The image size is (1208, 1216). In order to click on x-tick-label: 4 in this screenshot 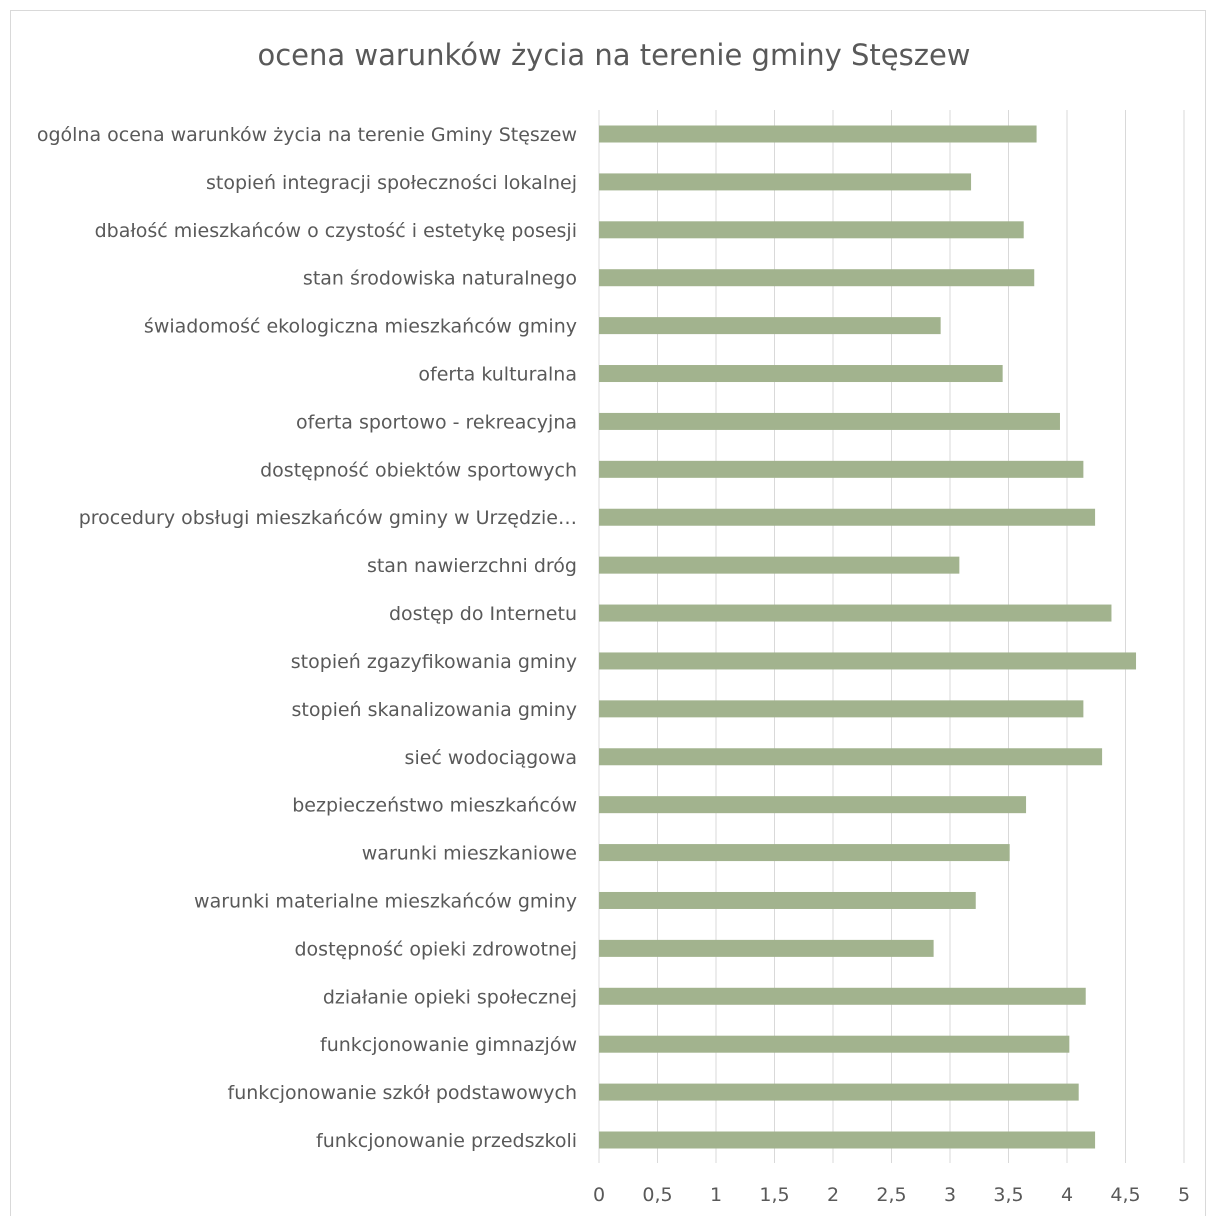, I will do `click(1067, 1195)`.